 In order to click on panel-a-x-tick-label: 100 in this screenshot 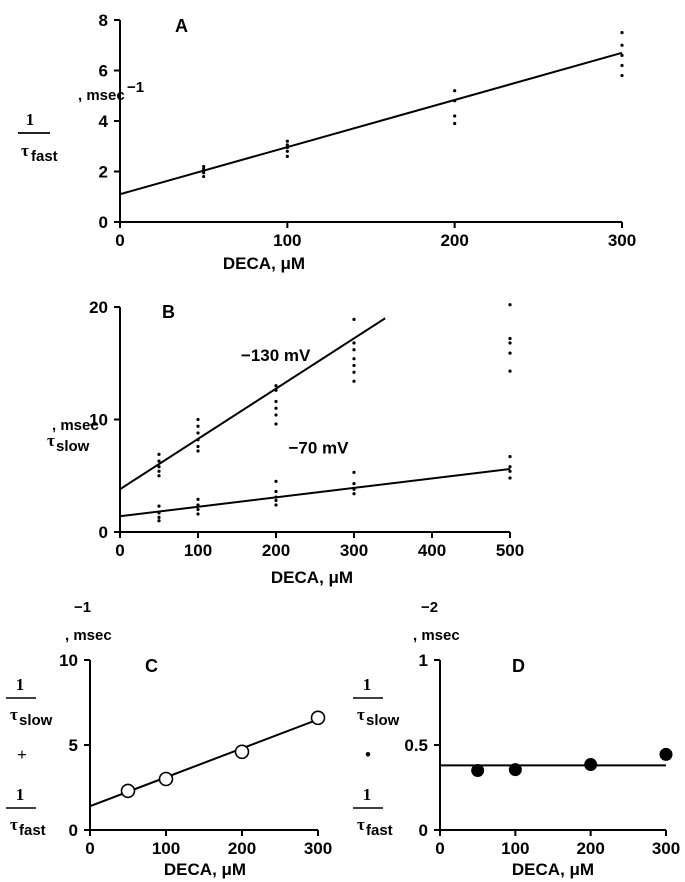, I will do `click(287, 240)`.